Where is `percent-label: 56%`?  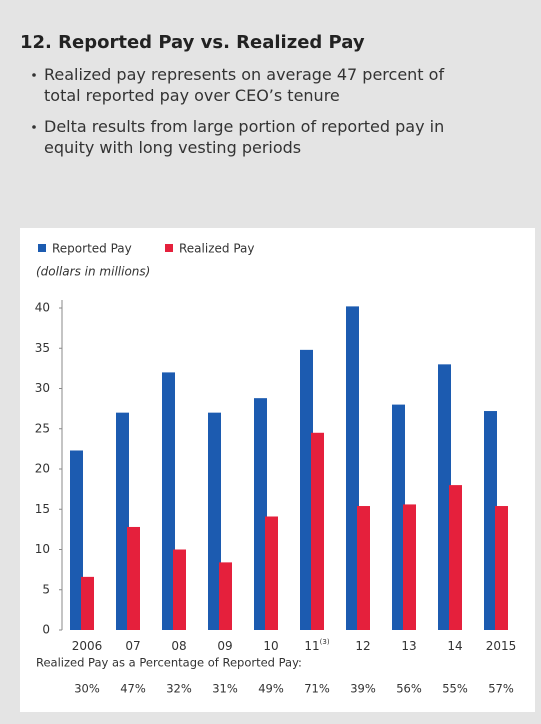
percent-label: 56% is located at coordinates (409, 689).